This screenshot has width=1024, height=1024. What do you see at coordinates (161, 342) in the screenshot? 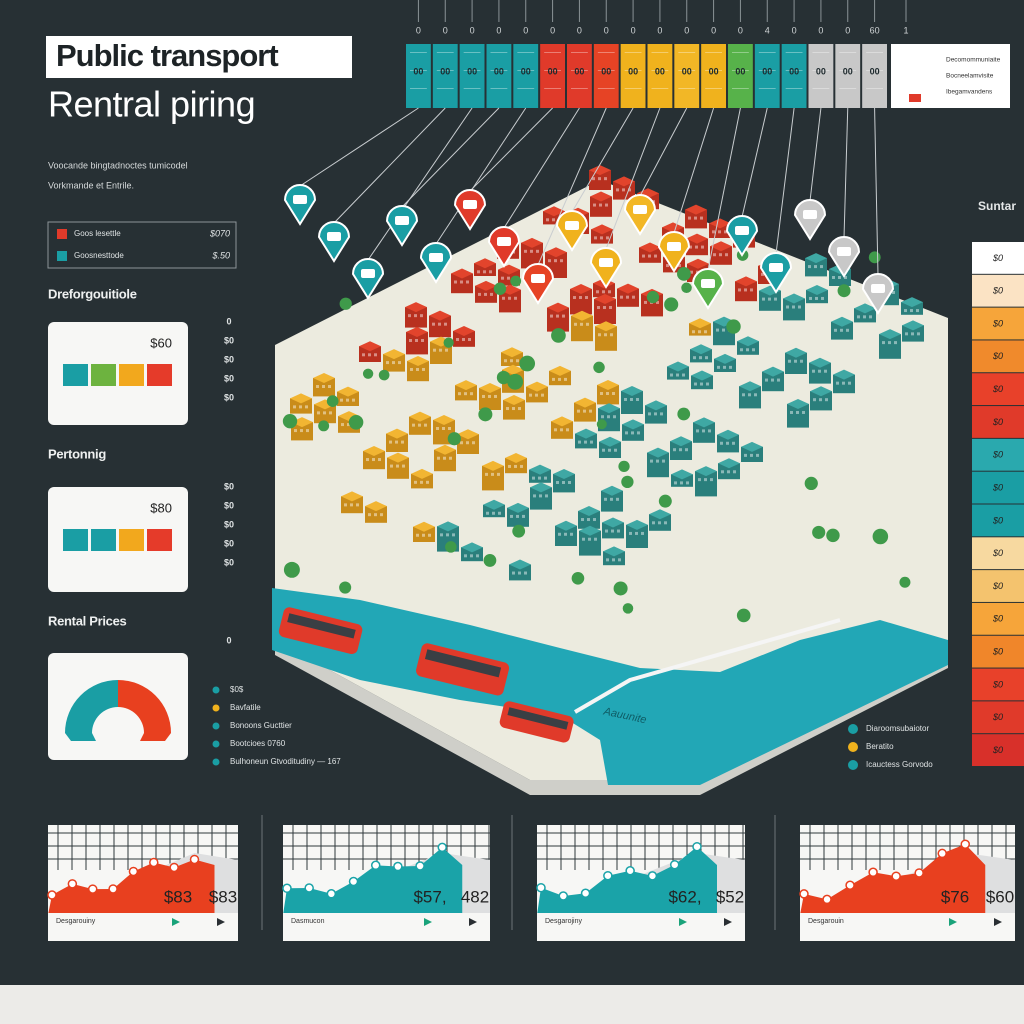
I see `card-value: $60` at bounding box center [161, 342].